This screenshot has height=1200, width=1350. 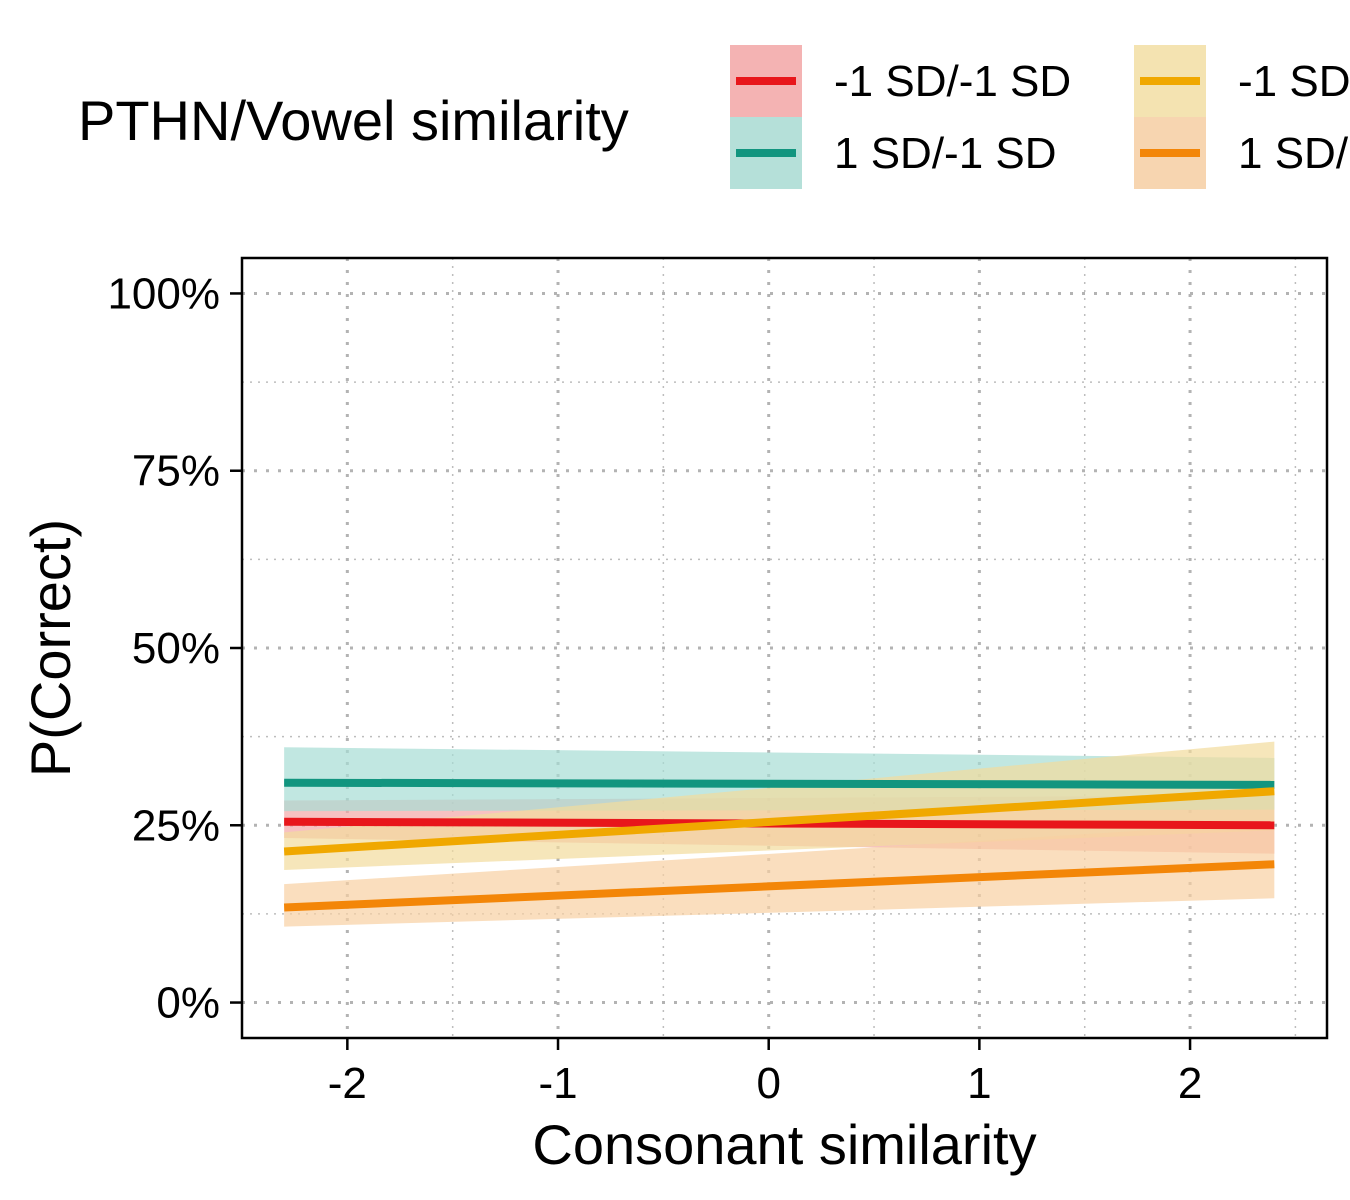 I want to click on y-tick-label-1: 25%, so click(x=176, y=825).